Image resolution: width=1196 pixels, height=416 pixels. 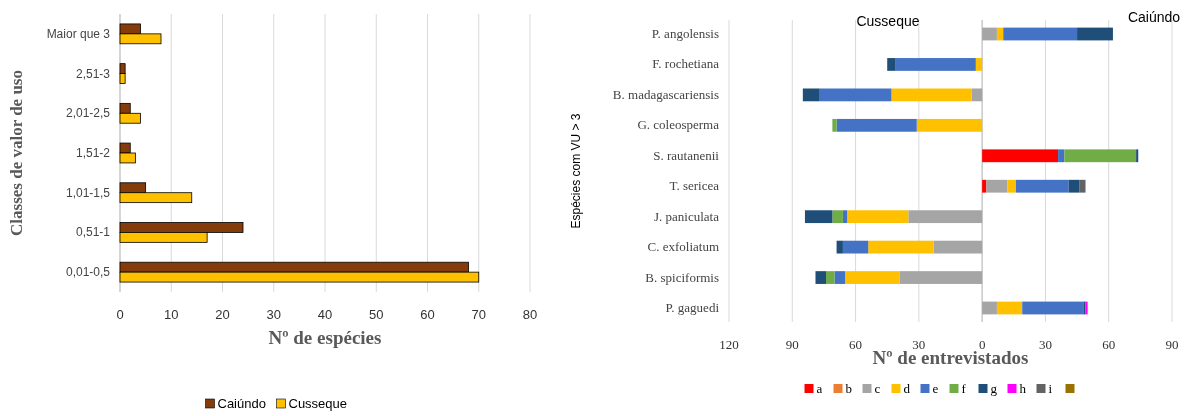 I want to click on annotation: Cusseque, so click(x=888, y=21).